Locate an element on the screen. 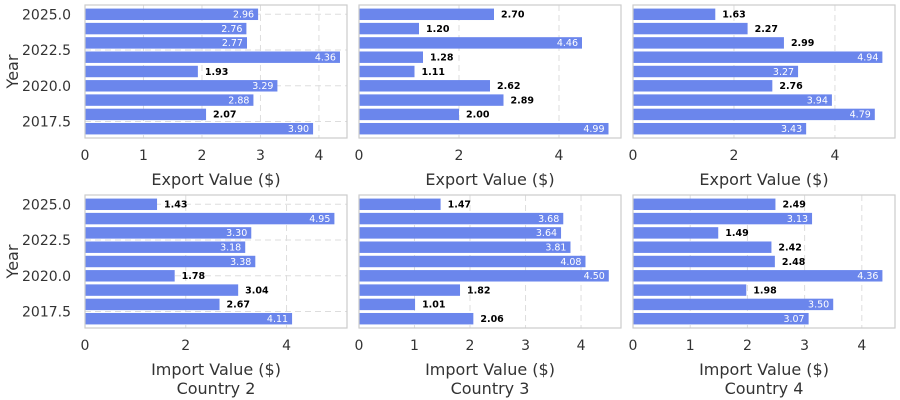  value-label-2019: 2.88 is located at coordinates (238, 100).